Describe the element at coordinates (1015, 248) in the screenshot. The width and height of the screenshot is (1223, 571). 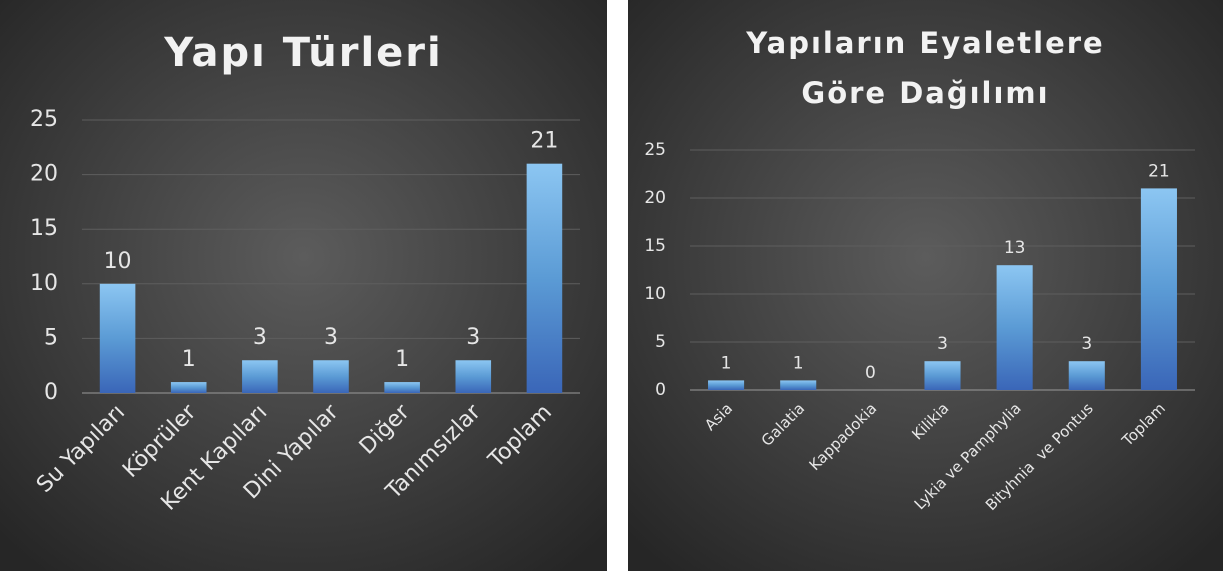
I see `value-label: 13` at that location.